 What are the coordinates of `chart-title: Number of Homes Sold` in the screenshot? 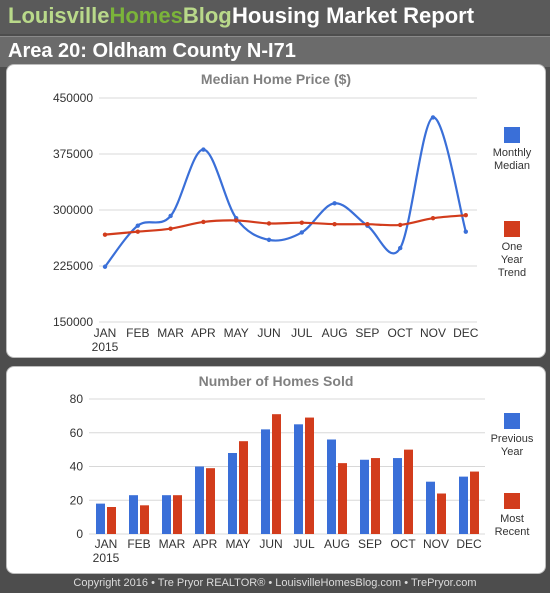 It's located at (276, 381).